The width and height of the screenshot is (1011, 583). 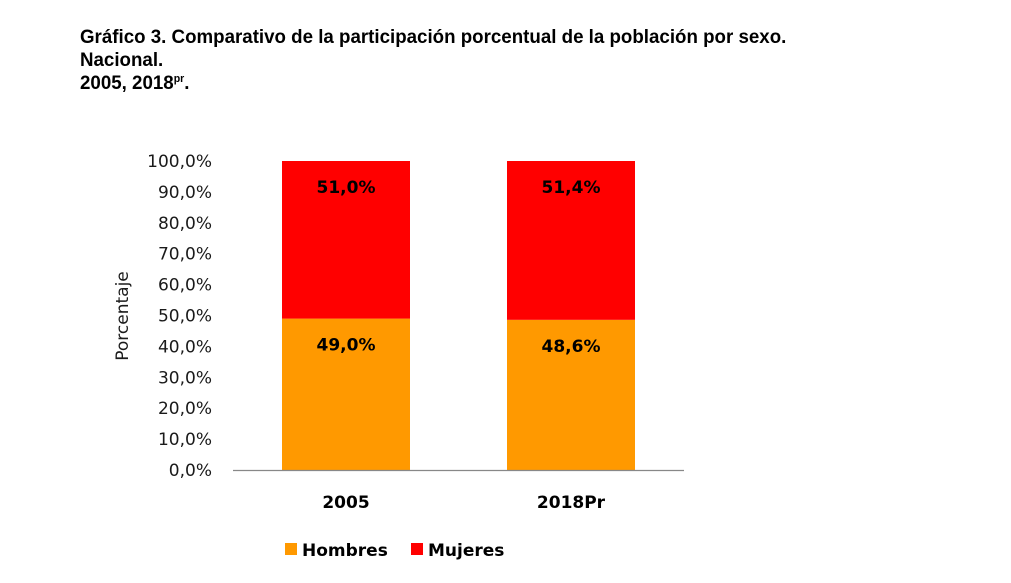 I want to click on legend-item-mujeres: Mujeres, so click(x=457, y=551).